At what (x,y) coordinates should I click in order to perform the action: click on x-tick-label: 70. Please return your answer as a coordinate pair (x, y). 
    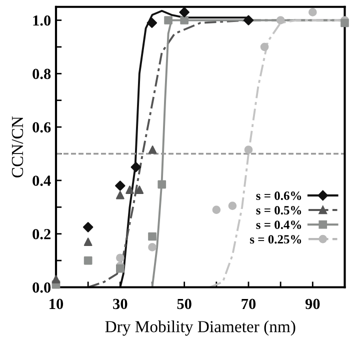
    Looking at the image, I should click on (249, 304).